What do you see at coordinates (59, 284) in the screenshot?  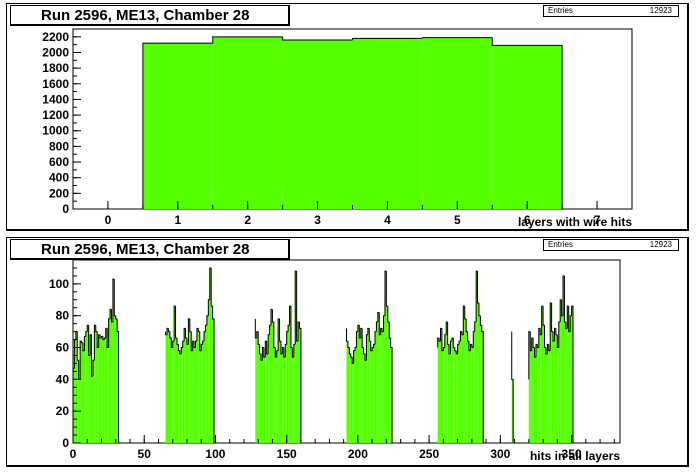 I see `y-tick-label: 100` at bounding box center [59, 284].